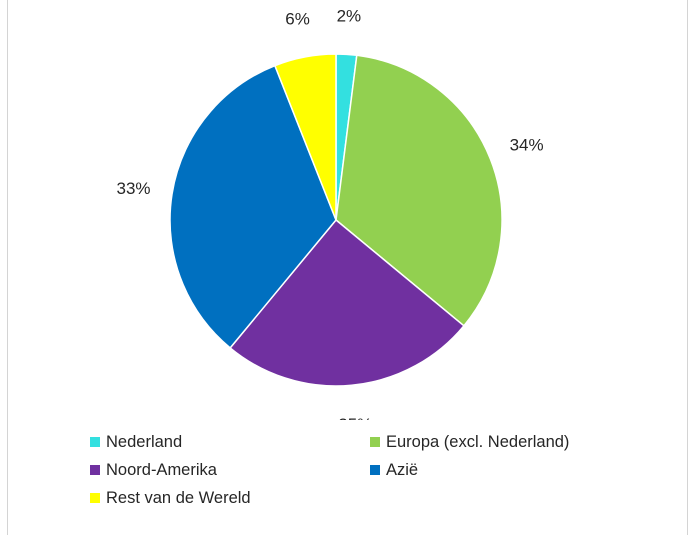 The width and height of the screenshot is (690, 537). Describe the element at coordinates (134, 188) in the screenshot. I see `data-label-azi: 33%` at that location.